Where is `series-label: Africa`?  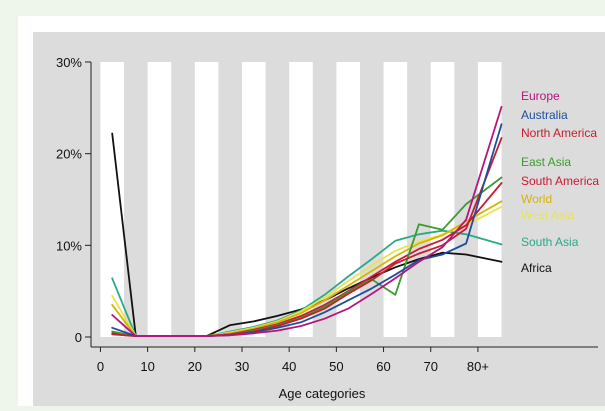 series-label: Africa is located at coordinates (536, 268).